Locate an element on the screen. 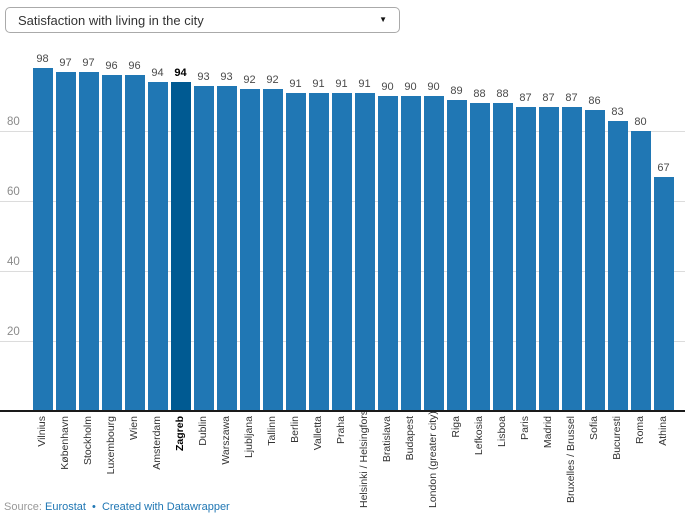 Image resolution: width=685 pixels, height=522 pixels. bar-category-label: Warszawa is located at coordinates (226, 440).